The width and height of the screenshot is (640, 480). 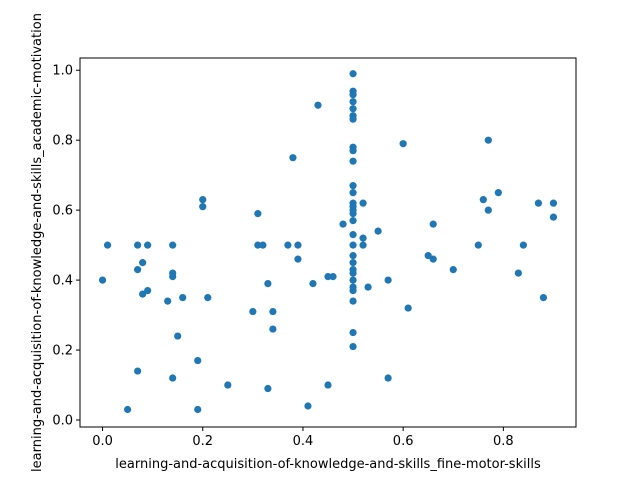 What do you see at coordinates (503, 441) in the screenshot?
I see `x-tick-label: 0.8` at bounding box center [503, 441].